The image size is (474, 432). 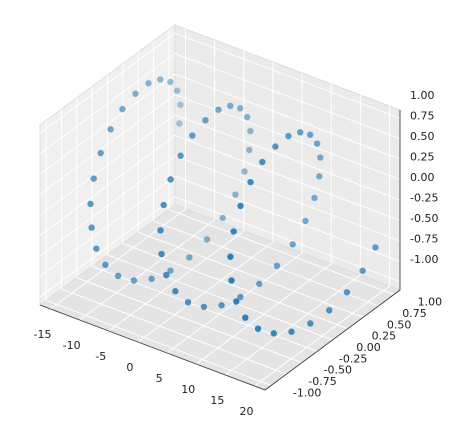 I want to click on y-tick-label: -0.25, so click(x=353, y=358).